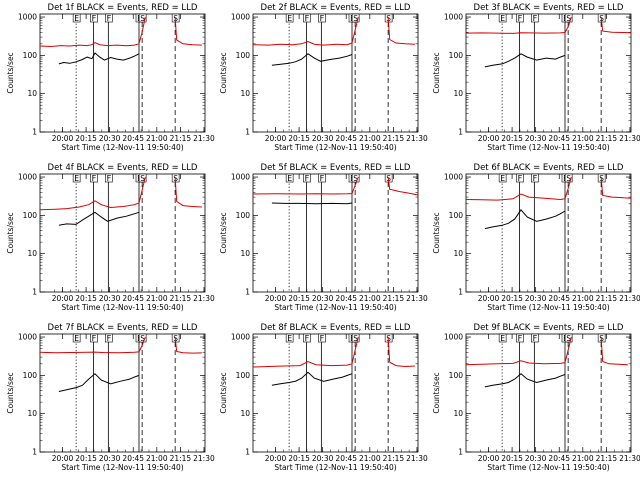  What do you see at coordinates (336, 328) in the screenshot?
I see `chart-title: Det 8f BLACK = Events, RED = LLD` at bounding box center [336, 328].